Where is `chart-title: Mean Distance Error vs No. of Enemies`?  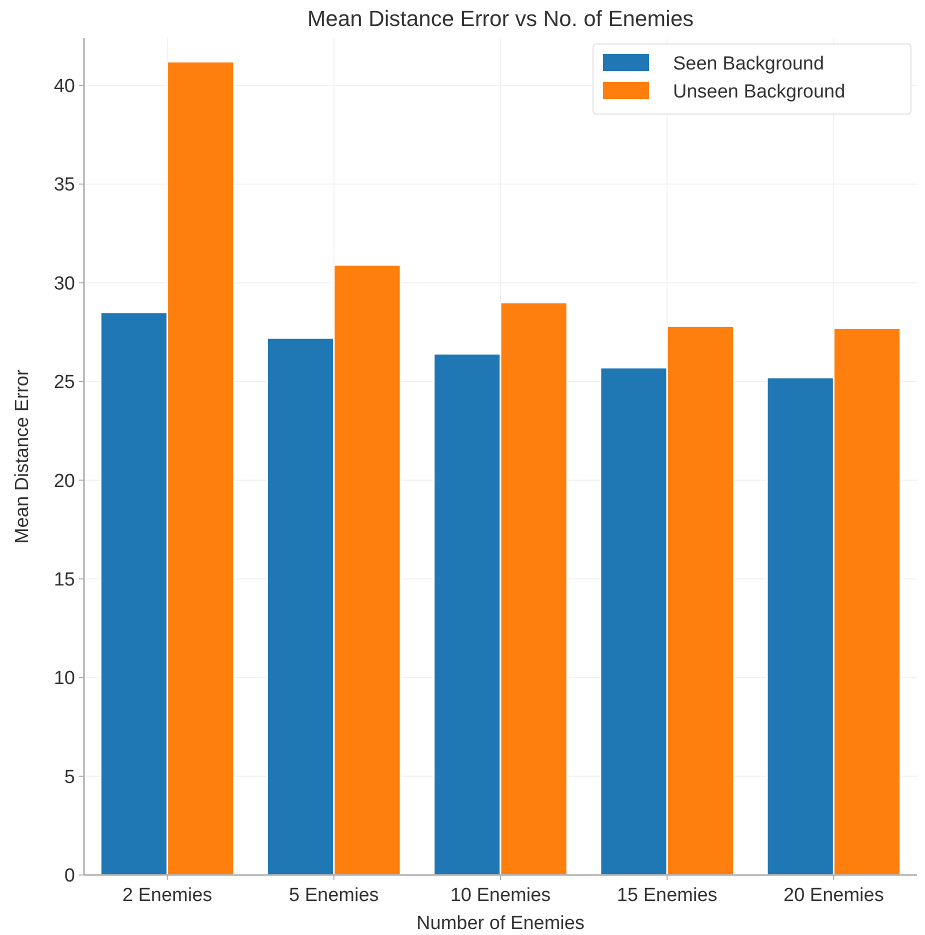
chart-title: Mean Distance Error vs No. of Enemies is located at coordinates (500, 18).